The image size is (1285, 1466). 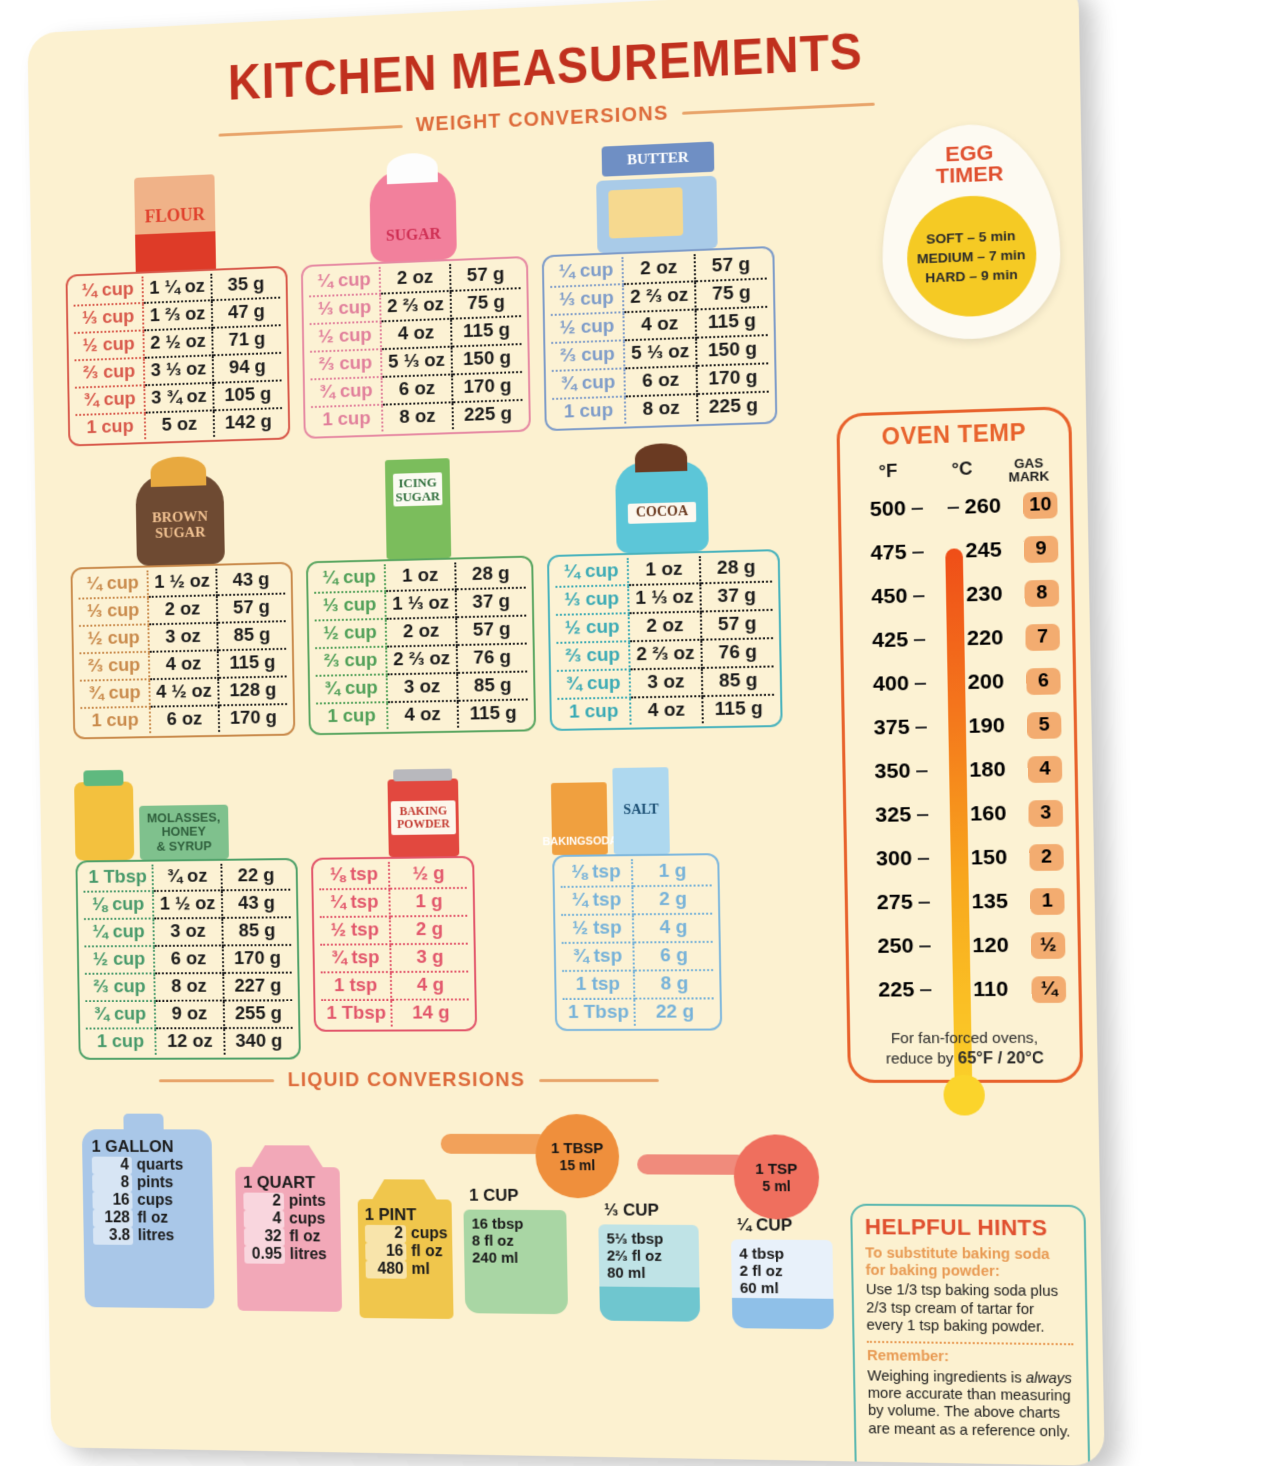 What do you see at coordinates (187, 904) in the screenshot?
I see `table-row: ⅛ cup 1 ½ oz 43 g` at bounding box center [187, 904].